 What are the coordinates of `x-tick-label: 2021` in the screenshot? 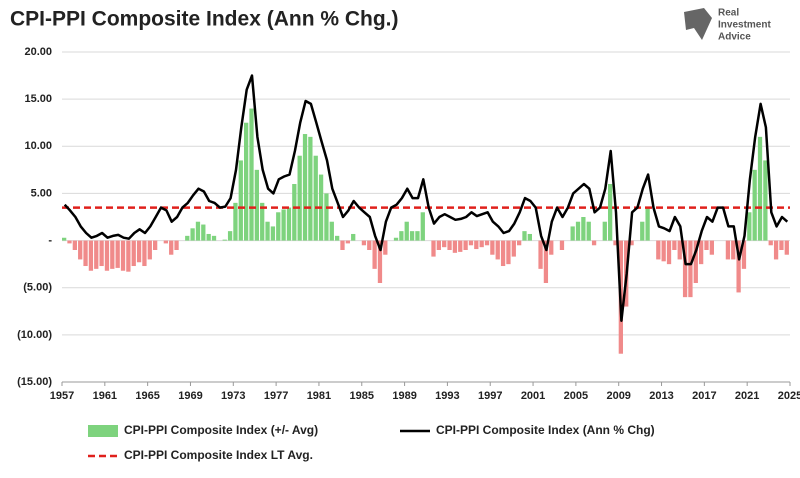 It's located at (747, 396).